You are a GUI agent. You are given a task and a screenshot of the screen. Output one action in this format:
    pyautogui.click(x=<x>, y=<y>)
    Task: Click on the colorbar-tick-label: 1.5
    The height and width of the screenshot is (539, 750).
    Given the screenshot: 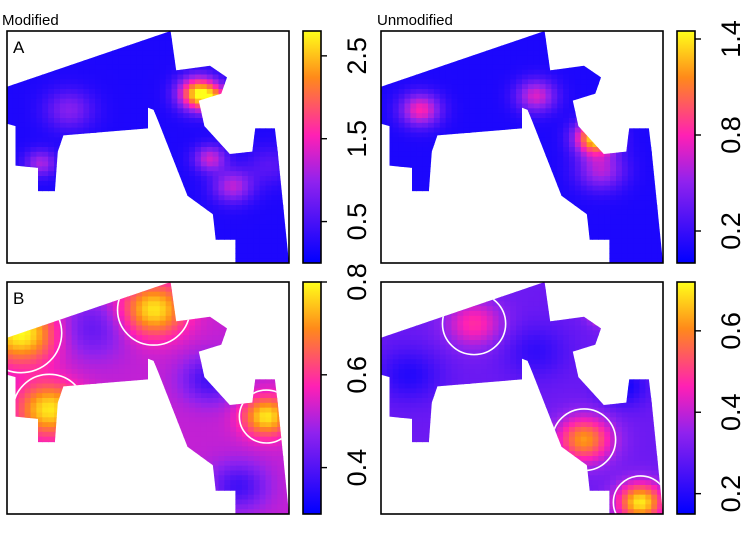 What is the action you would take?
    pyautogui.click(x=357, y=139)
    